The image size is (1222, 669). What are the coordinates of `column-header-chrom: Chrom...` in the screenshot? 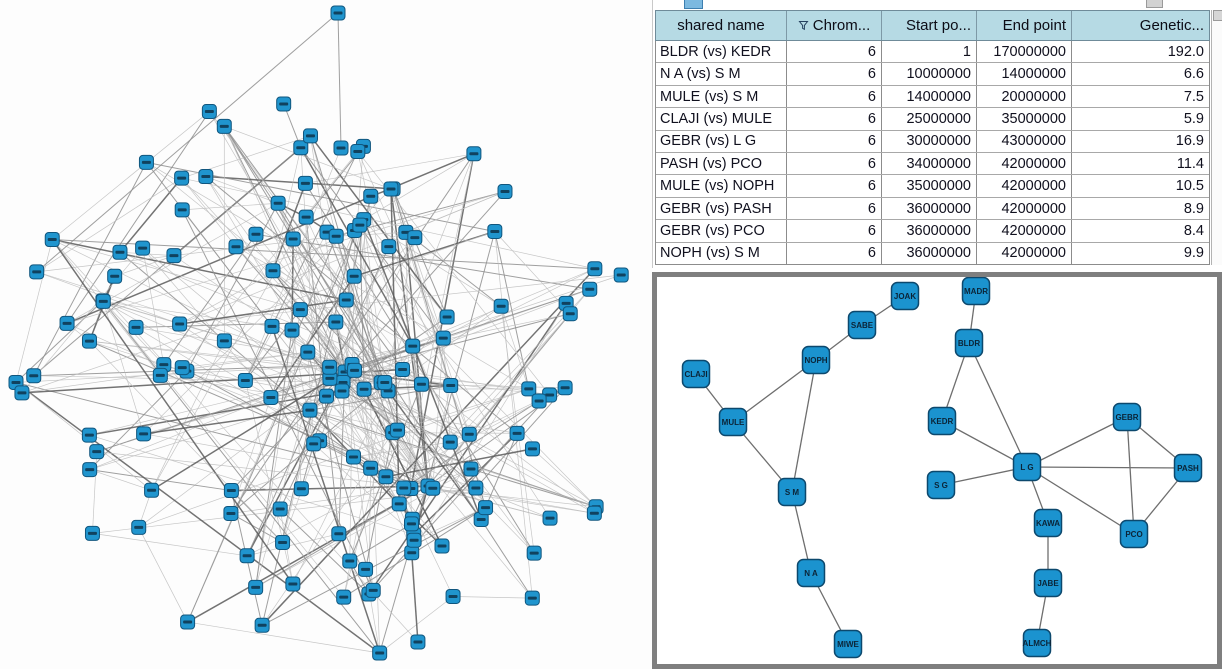 It's located at (834, 25).